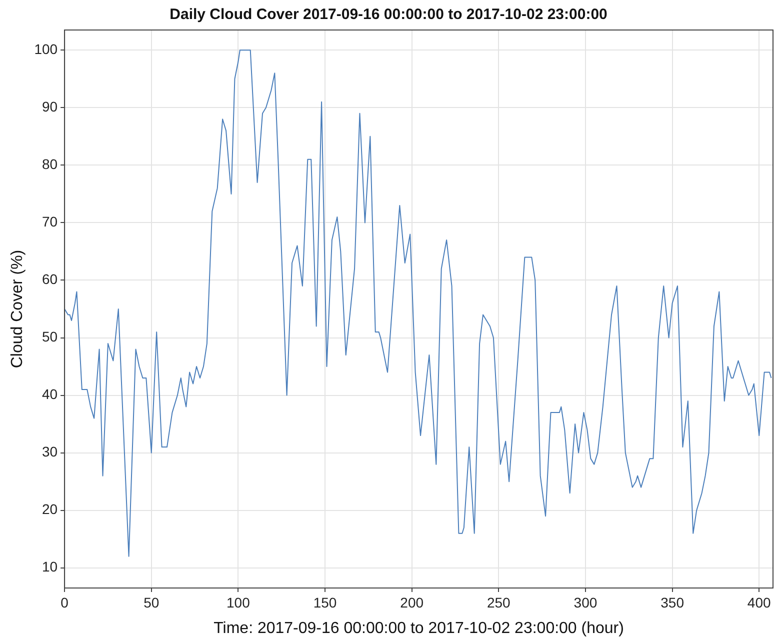 The height and width of the screenshot is (642, 781). Describe the element at coordinates (17, 309) in the screenshot. I see `y-axis-title: Cloud Cover (%)` at that location.